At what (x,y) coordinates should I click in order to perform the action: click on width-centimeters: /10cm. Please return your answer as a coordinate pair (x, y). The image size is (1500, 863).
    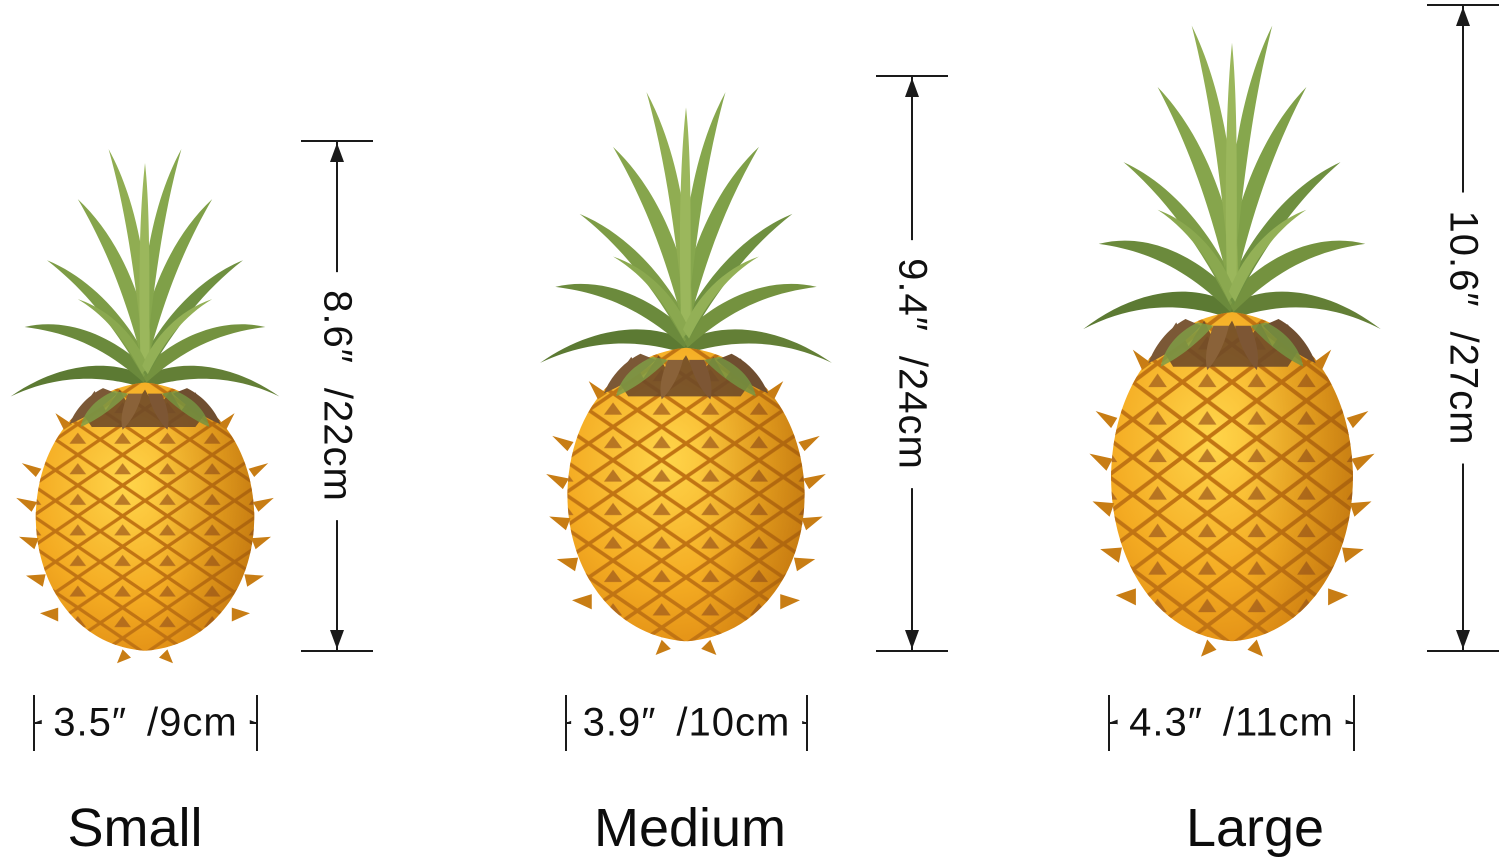
    Looking at the image, I should click on (733, 722).